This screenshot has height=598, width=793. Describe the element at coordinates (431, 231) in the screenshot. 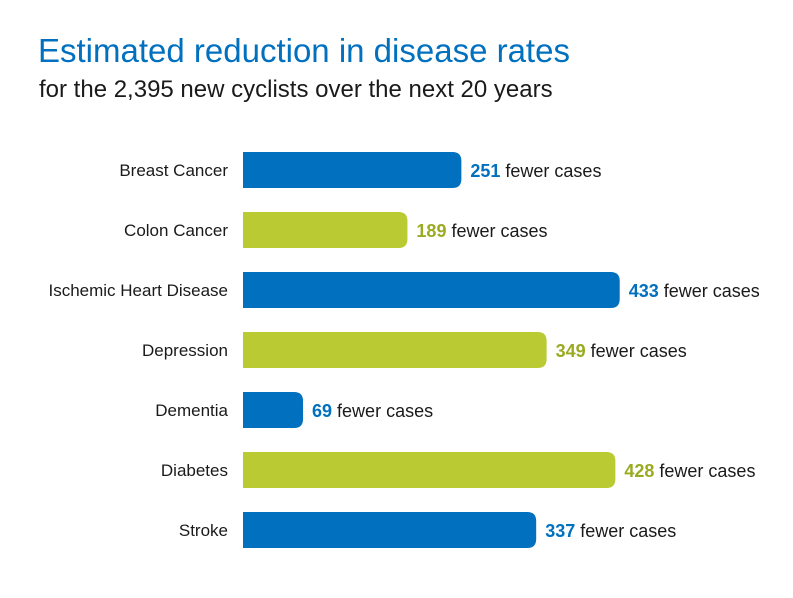

I see `data-label-value: 189` at that location.